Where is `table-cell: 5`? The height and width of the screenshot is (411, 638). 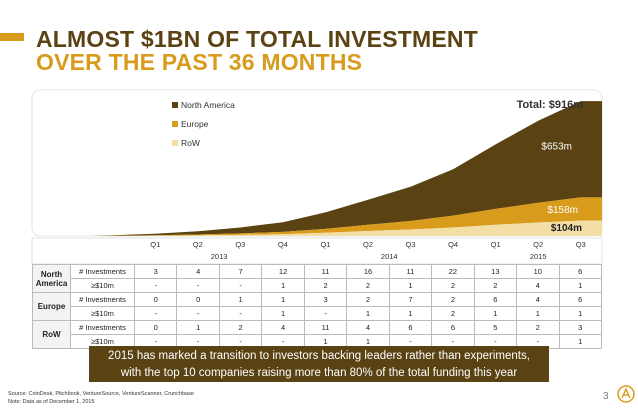
table-cell: 5 is located at coordinates (495, 327).